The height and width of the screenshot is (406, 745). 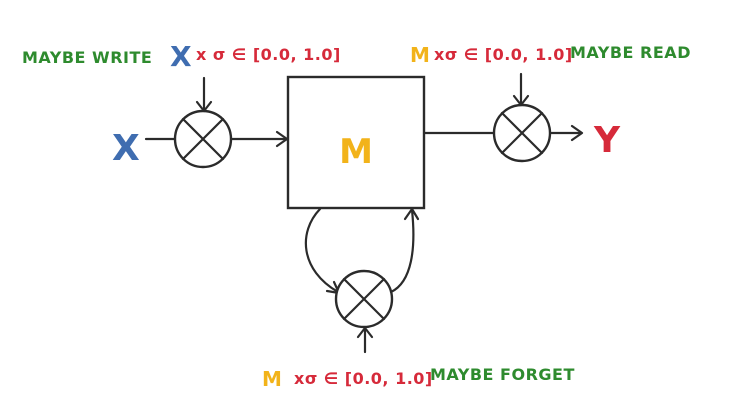 I want to click on forget-caption: MAYBE FORGET, so click(x=502, y=374).